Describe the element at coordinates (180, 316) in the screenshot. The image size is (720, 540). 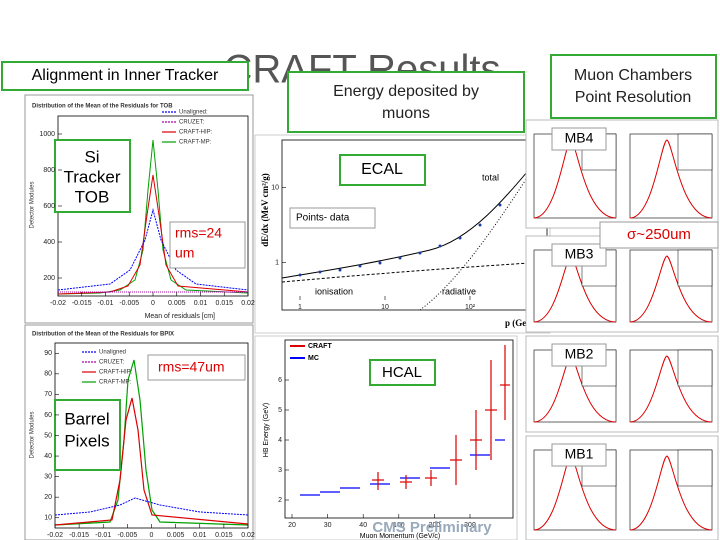
I see `x-axis-label: Mean of residuals [cm]` at that location.